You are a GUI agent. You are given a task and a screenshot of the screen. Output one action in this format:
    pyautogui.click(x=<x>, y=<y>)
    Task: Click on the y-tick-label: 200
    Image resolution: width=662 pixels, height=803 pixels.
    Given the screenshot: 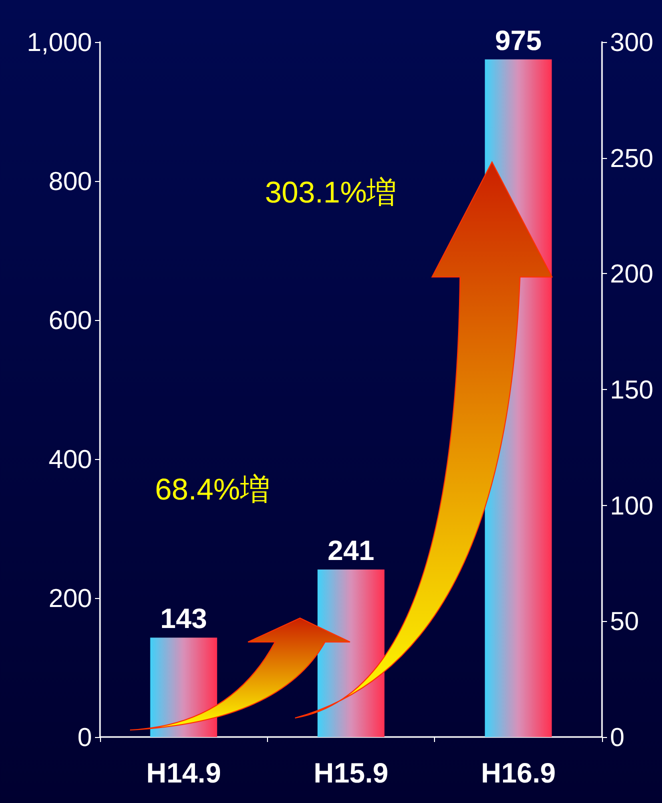 What is the action you would take?
    pyautogui.click(x=70, y=598)
    